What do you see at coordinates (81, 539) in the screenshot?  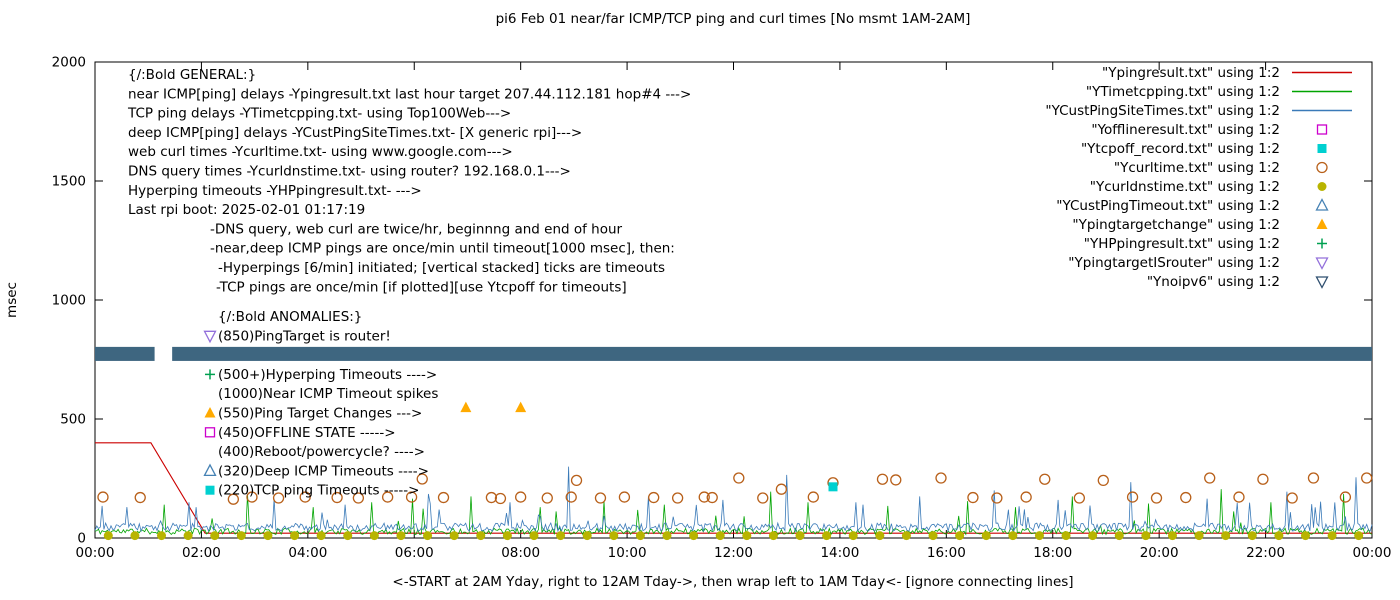 I see `y-tick-label: 0` at bounding box center [81, 539].